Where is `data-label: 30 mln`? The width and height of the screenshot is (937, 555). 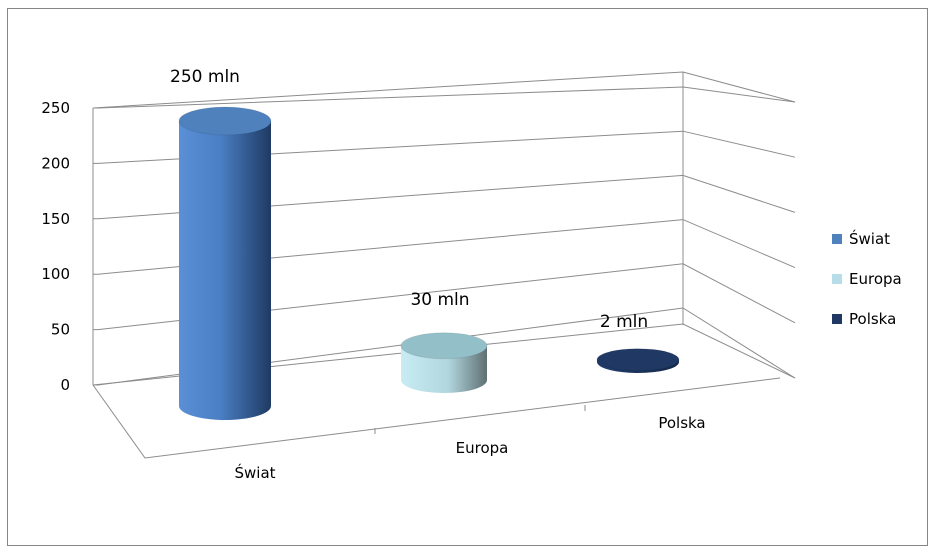
data-label: 30 mln is located at coordinates (439, 300).